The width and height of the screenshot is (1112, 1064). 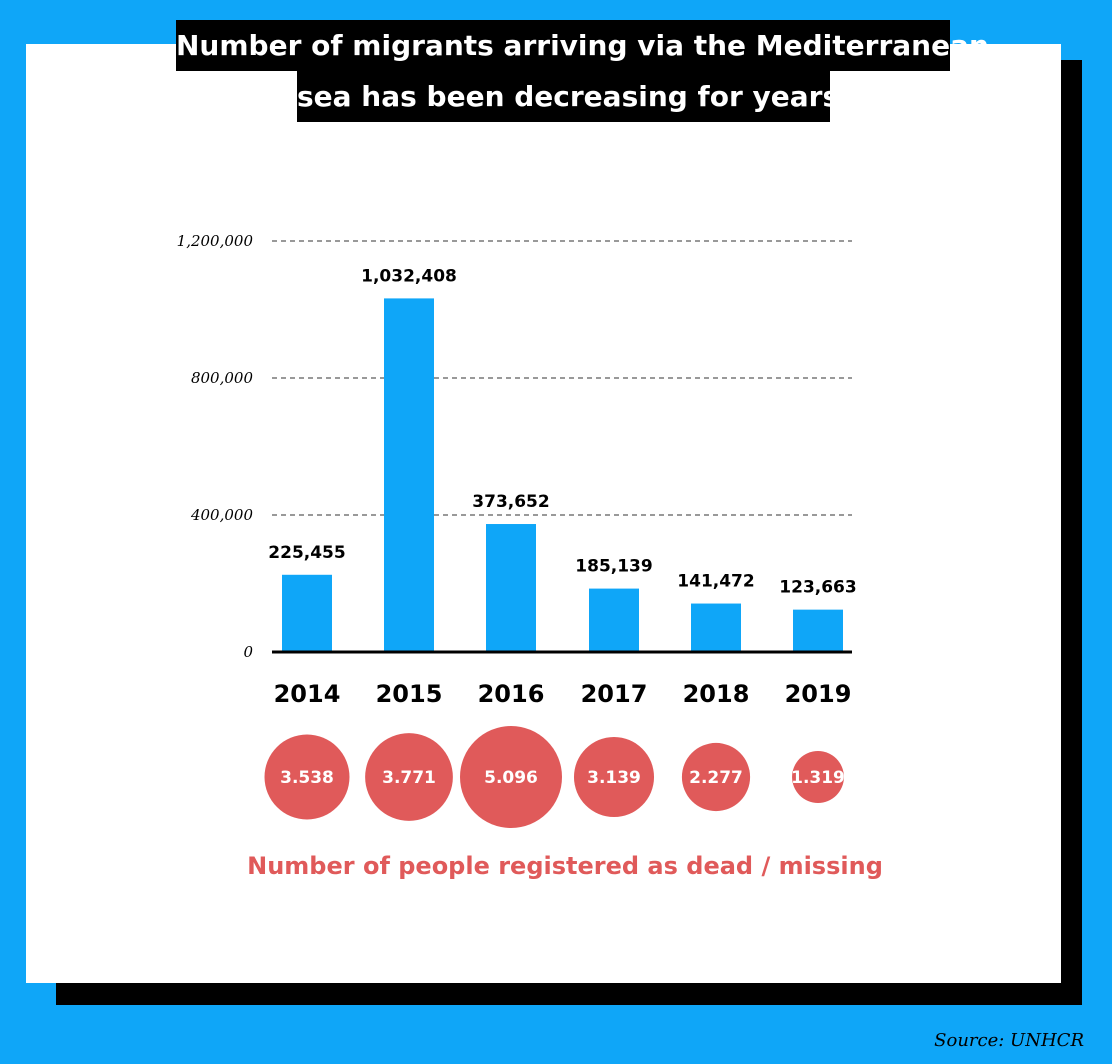 What do you see at coordinates (215, 446) in the screenshot?
I see `y-axis-ticks: 0 400,000 800,000 1,200,000` at bounding box center [215, 446].